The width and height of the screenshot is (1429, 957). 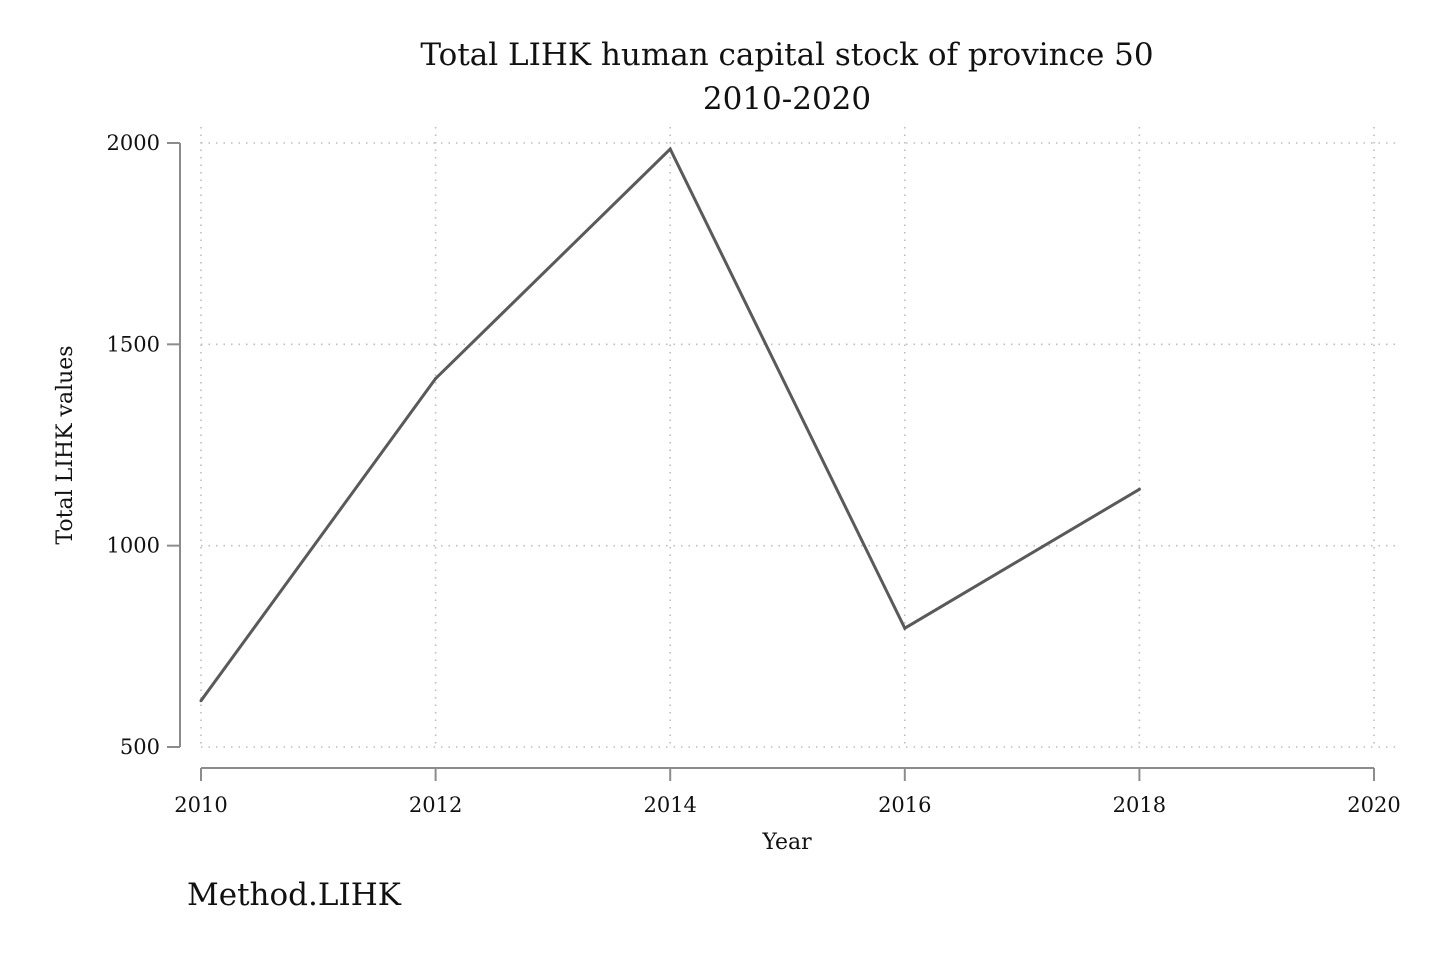 What do you see at coordinates (200, 805) in the screenshot?
I see `x-tick-label: 2010` at bounding box center [200, 805].